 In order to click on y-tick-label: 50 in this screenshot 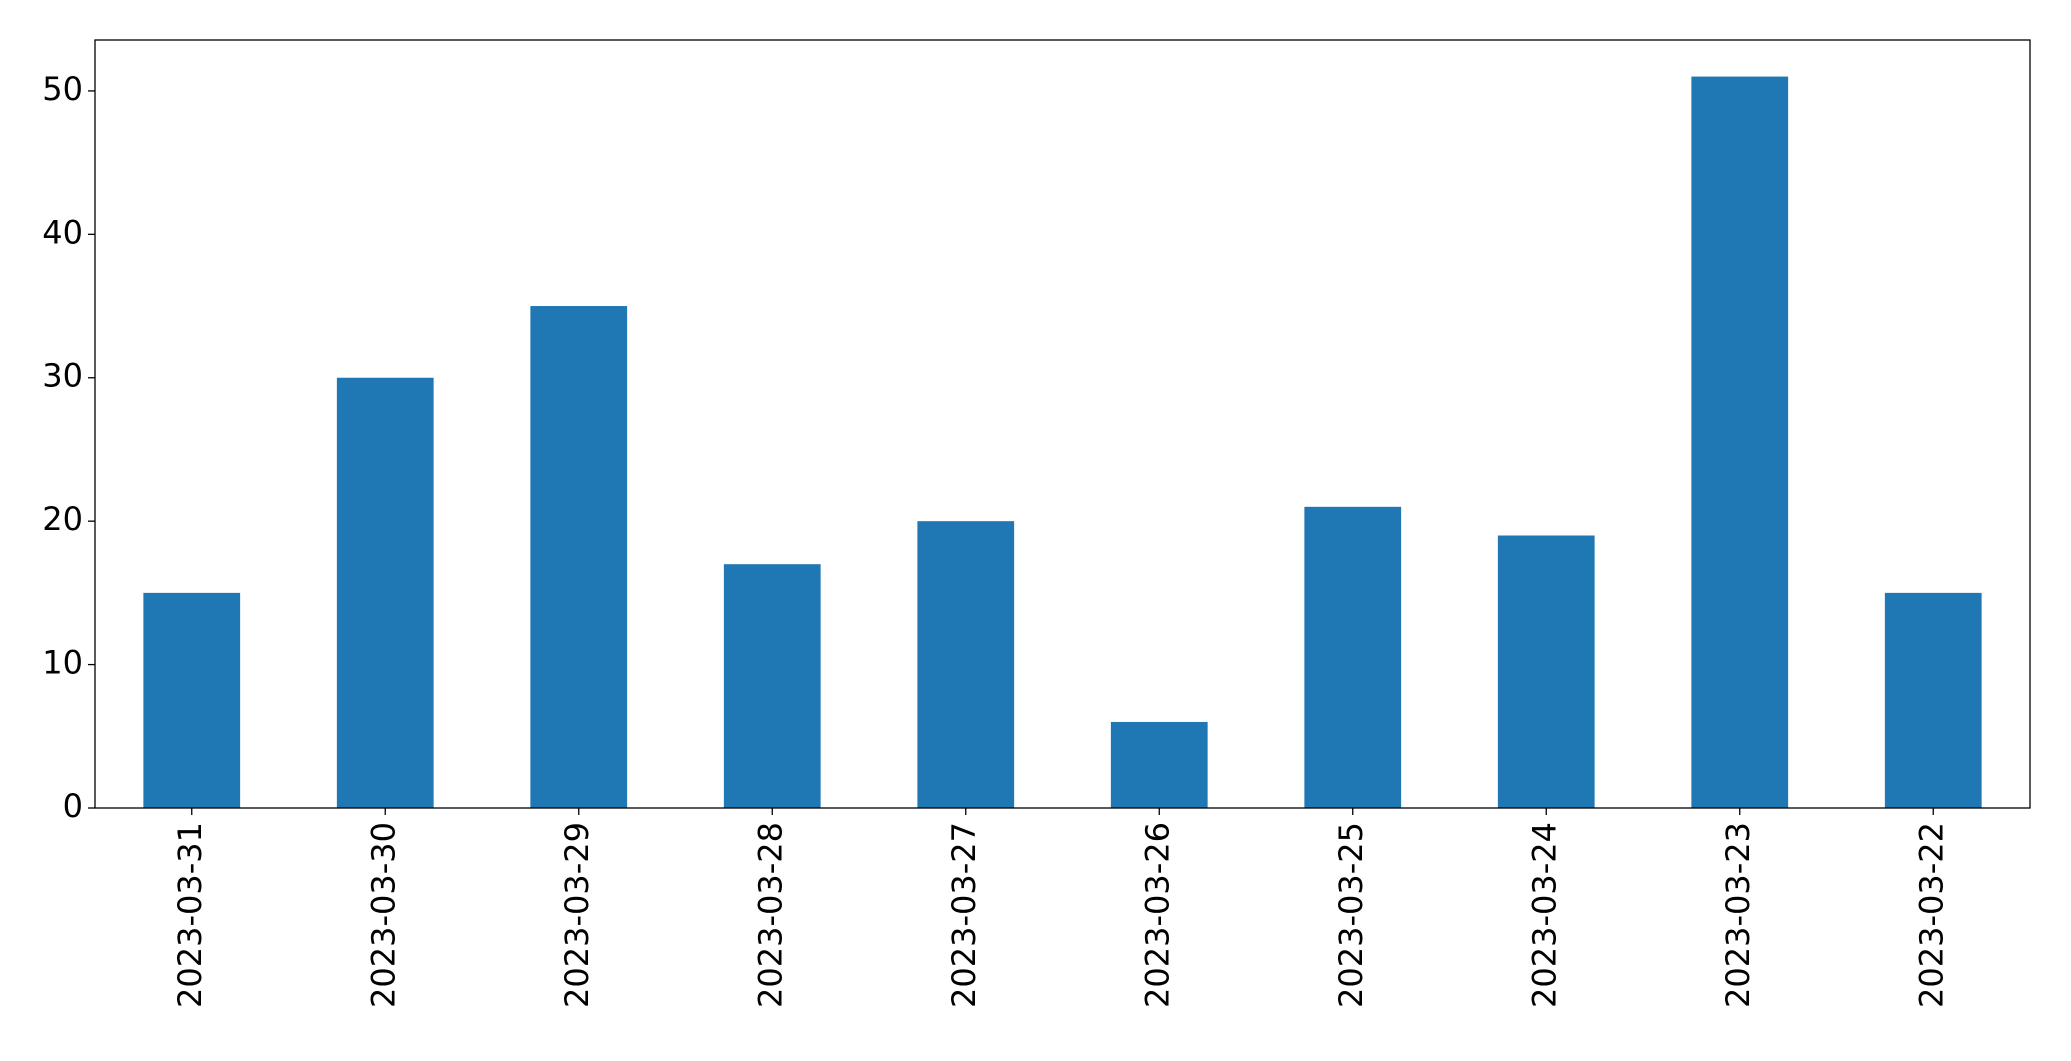, I will do `click(62, 89)`.